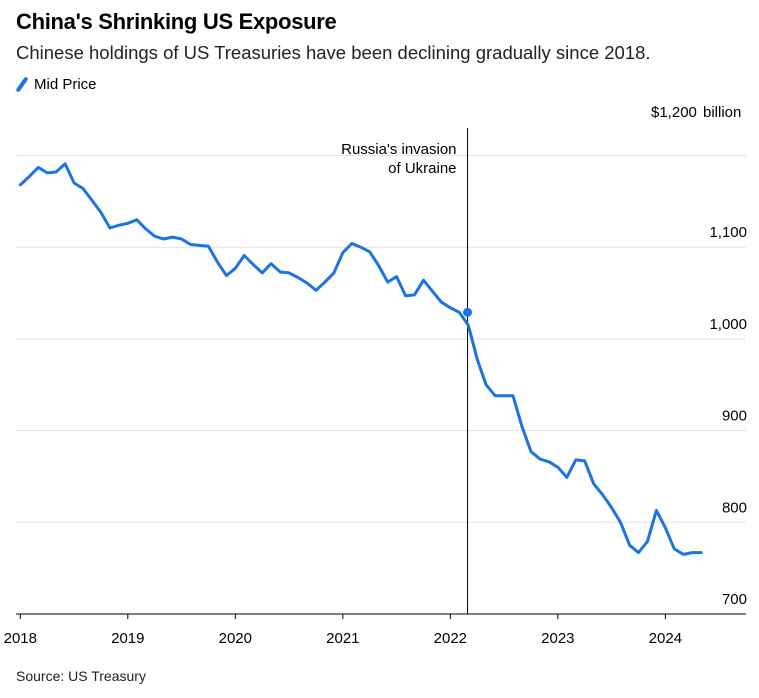  Describe the element at coordinates (450, 638) in the screenshot. I see `x-tick-label-2022: 2022` at that location.